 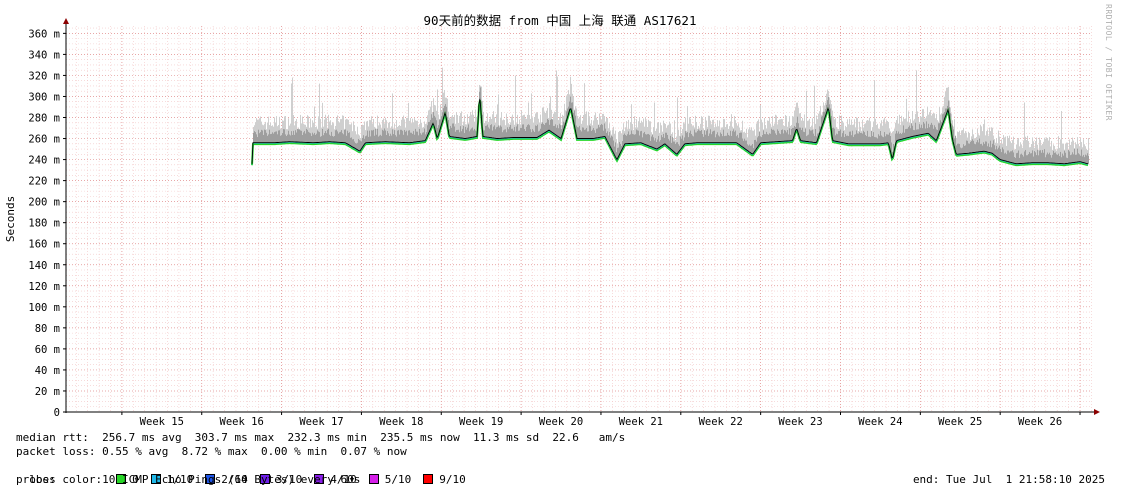 I want to click on loss-color-label: loss color:, so click(x=66, y=479).